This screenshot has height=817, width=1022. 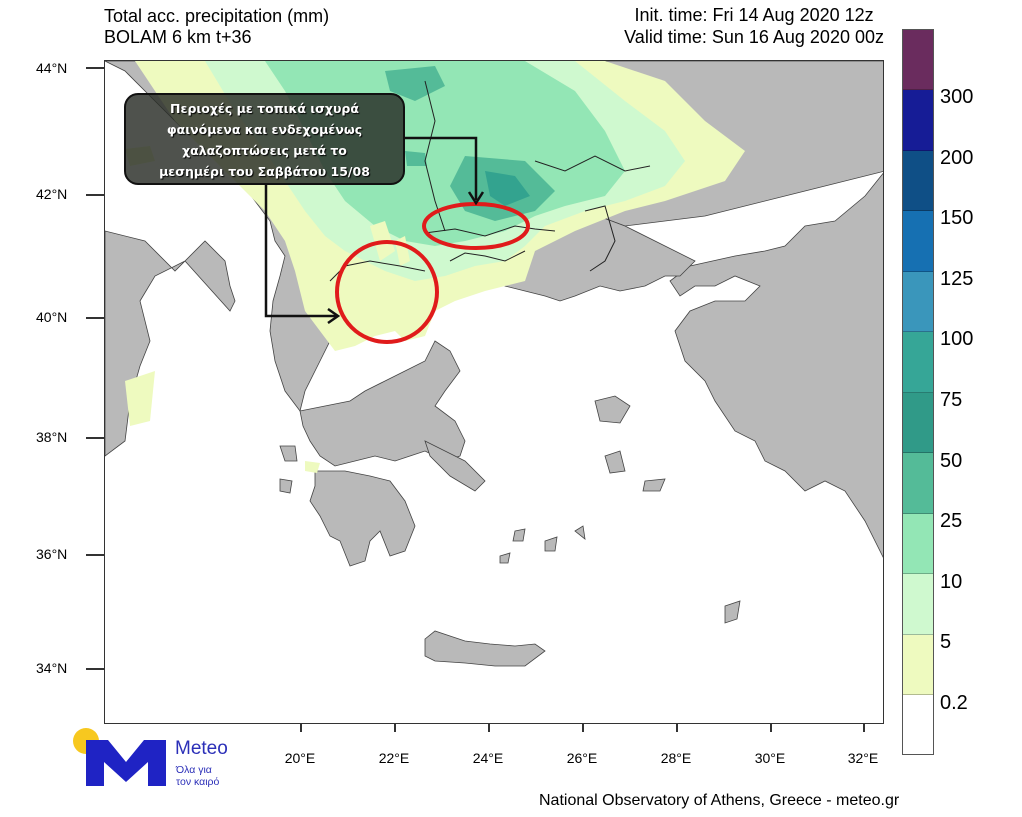 I want to click on meteo-logo: Meteo Όλα για τον καιρό, so click(x=160, y=758).